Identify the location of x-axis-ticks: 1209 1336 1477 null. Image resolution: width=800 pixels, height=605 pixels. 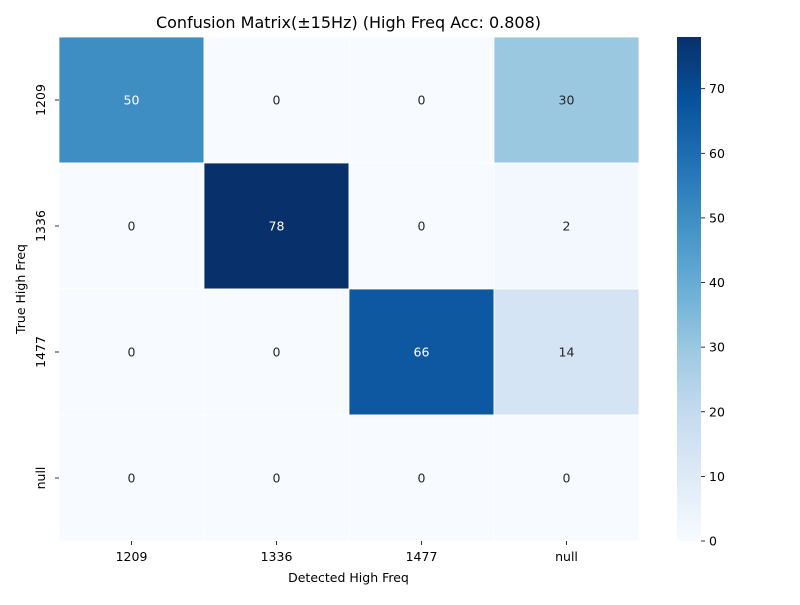
(347, 552).